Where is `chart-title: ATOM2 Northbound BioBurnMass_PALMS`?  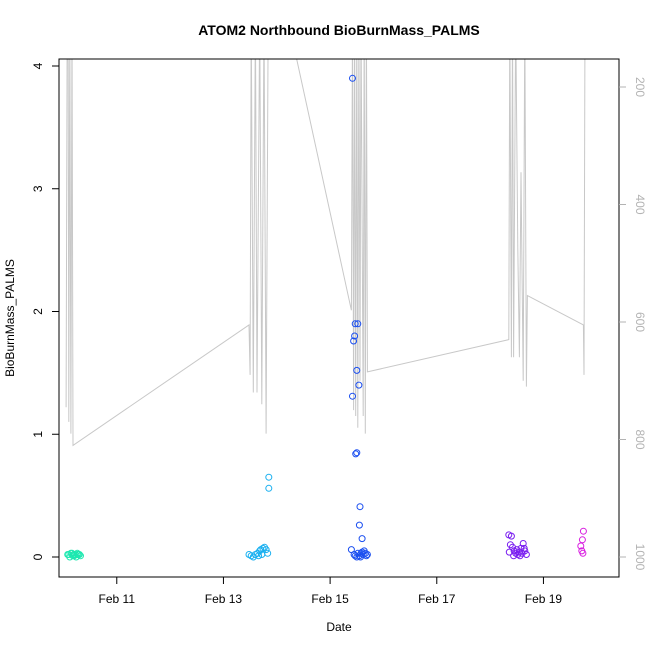 chart-title: ATOM2 Northbound BioBurnMass_PALMS is located at coordinates (339, 30).